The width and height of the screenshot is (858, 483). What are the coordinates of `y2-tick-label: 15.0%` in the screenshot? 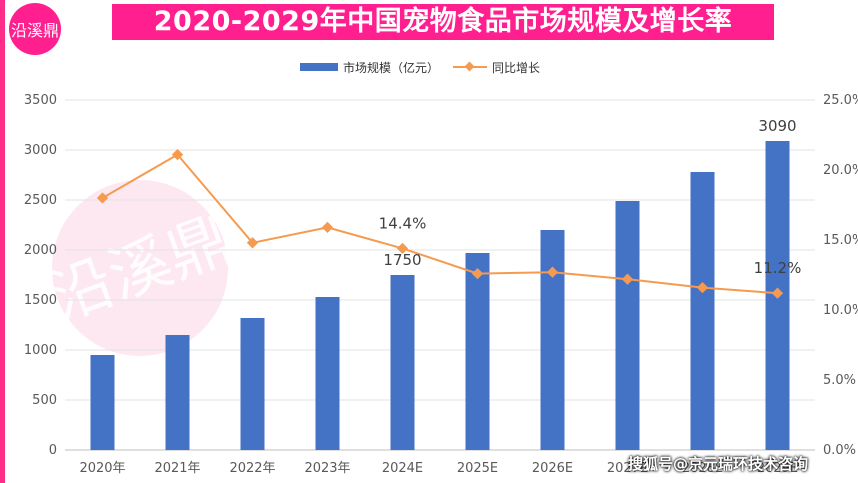 It's located at (840, 240).